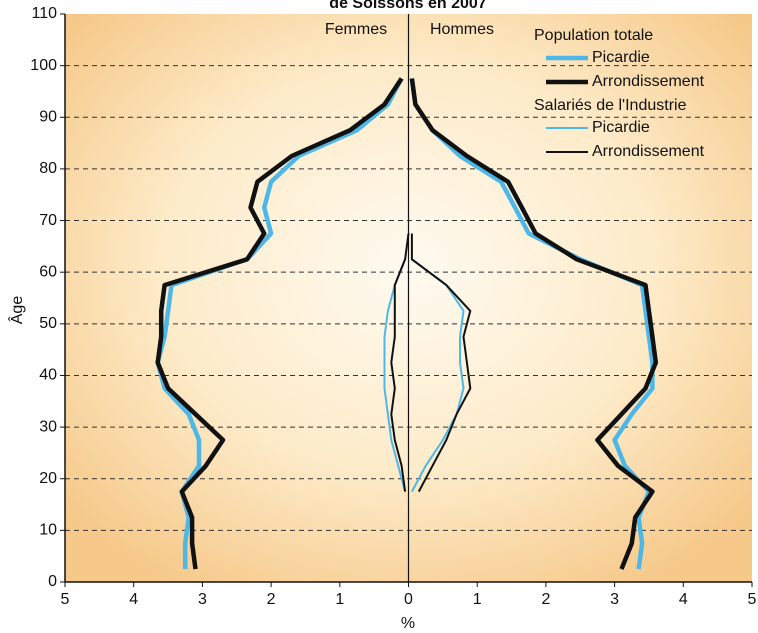 Image resolution: width=758 pixels, height=633 pixels. What do you see at coordinates (48, 530) in the screenshot?
I see `y-tick-label: 10` at bounding box center [48, 530].